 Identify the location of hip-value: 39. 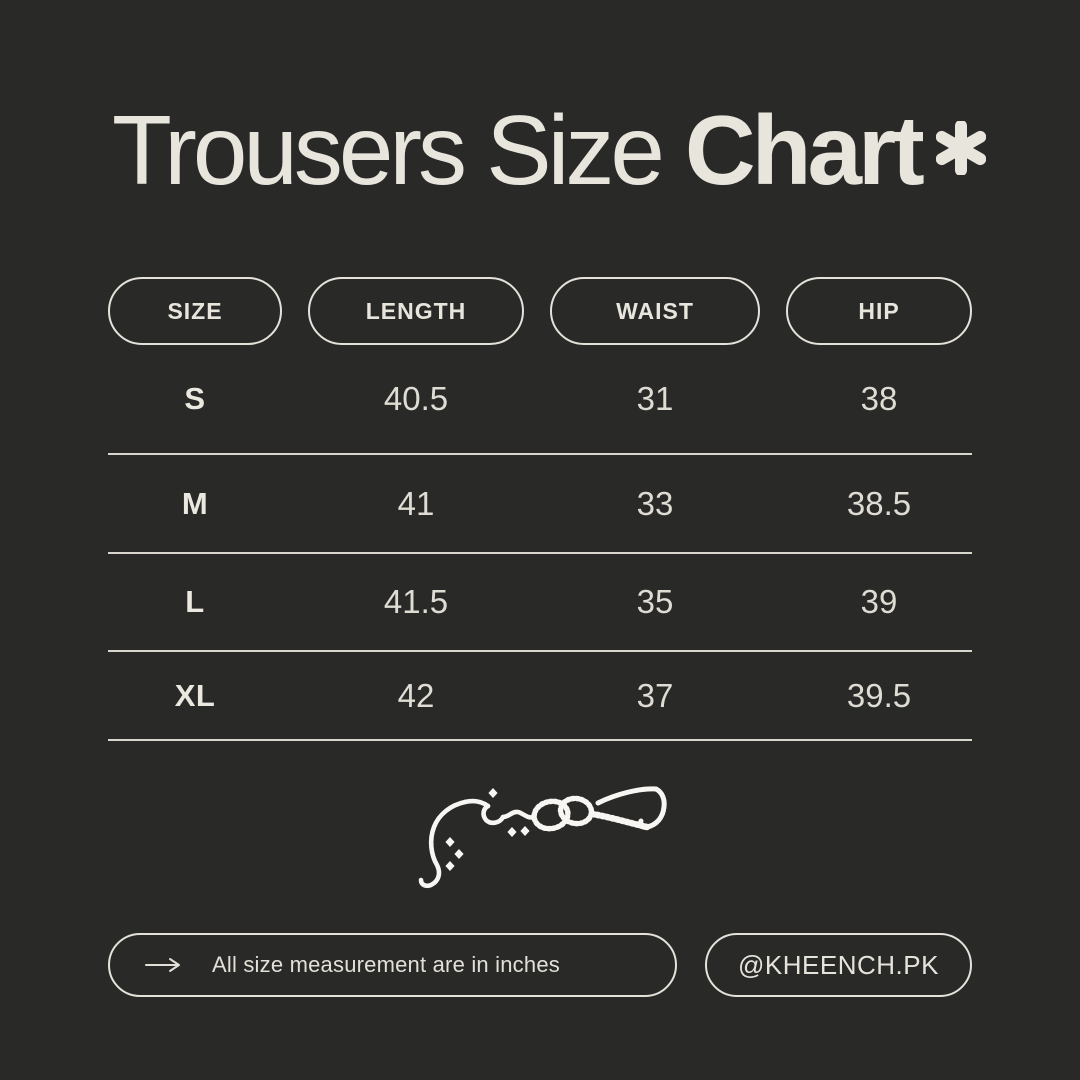
(879, 601).